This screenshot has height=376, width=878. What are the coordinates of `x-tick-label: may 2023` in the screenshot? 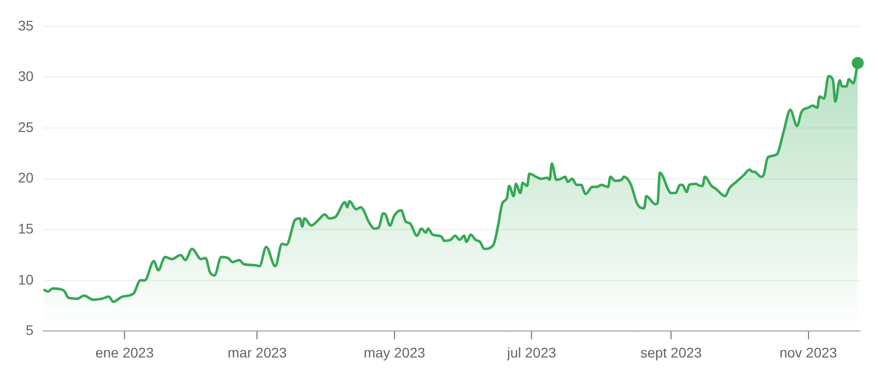 It's located at (395, 352).